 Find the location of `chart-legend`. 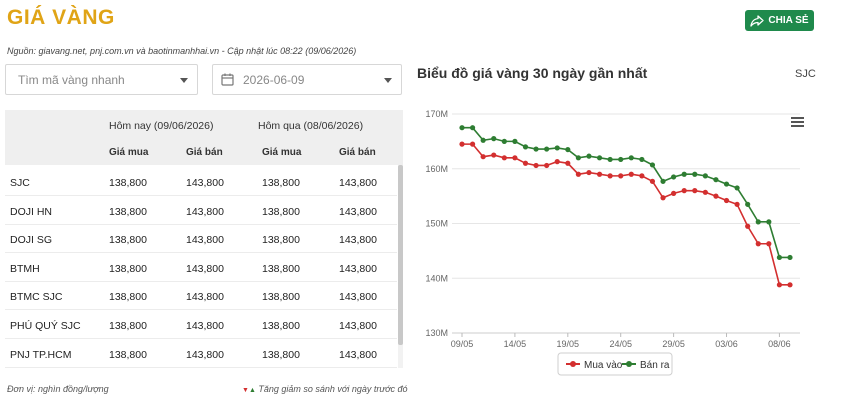

chart-legend is located at coordinates (615, 364).